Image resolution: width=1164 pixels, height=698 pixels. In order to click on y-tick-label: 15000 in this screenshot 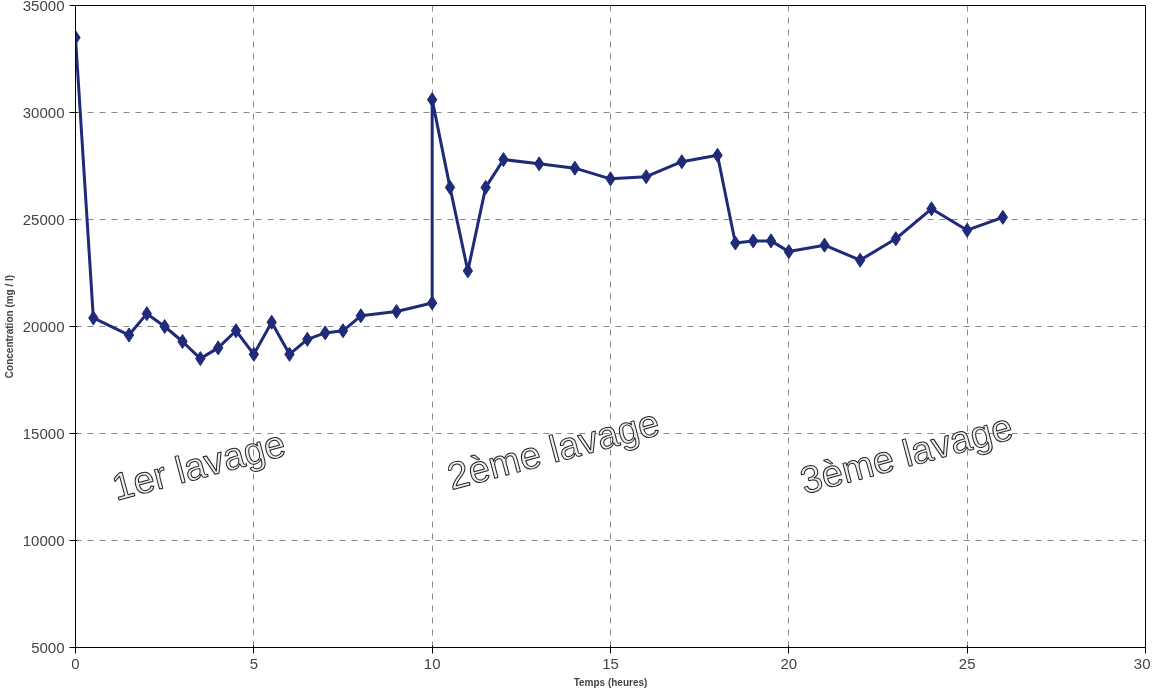, I will do `click(43, 433)`.